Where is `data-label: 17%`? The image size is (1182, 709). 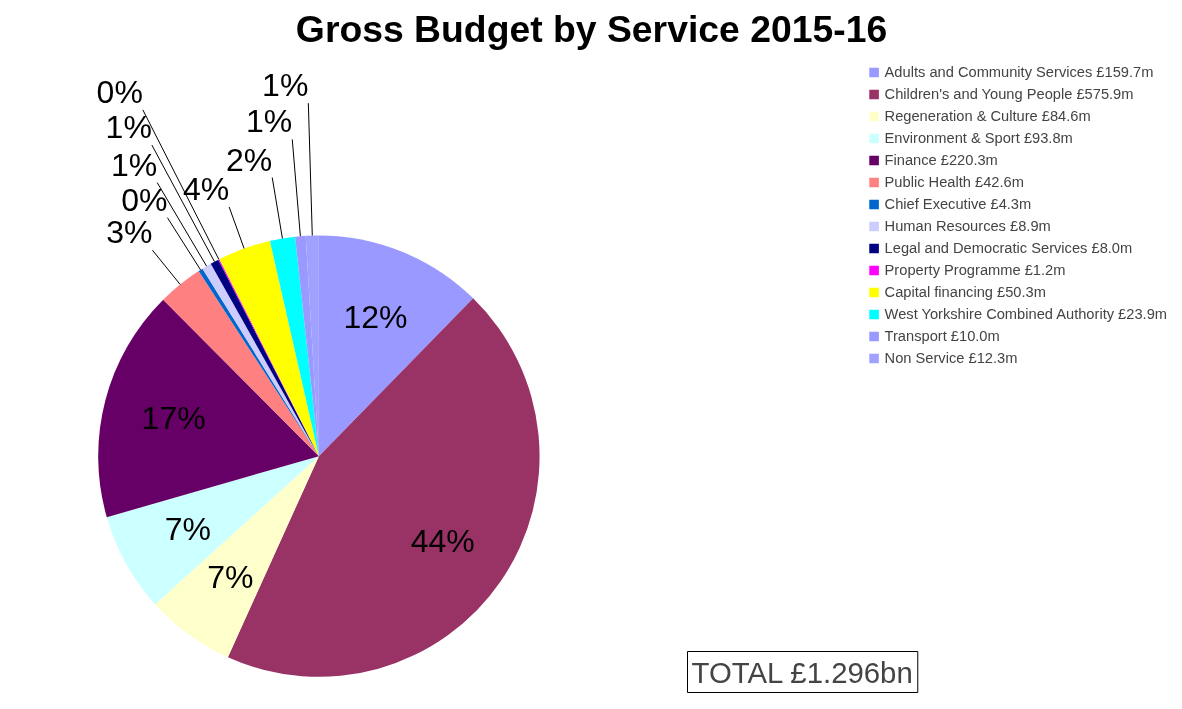
data-label: 17% is located at coordinates (173, 418).